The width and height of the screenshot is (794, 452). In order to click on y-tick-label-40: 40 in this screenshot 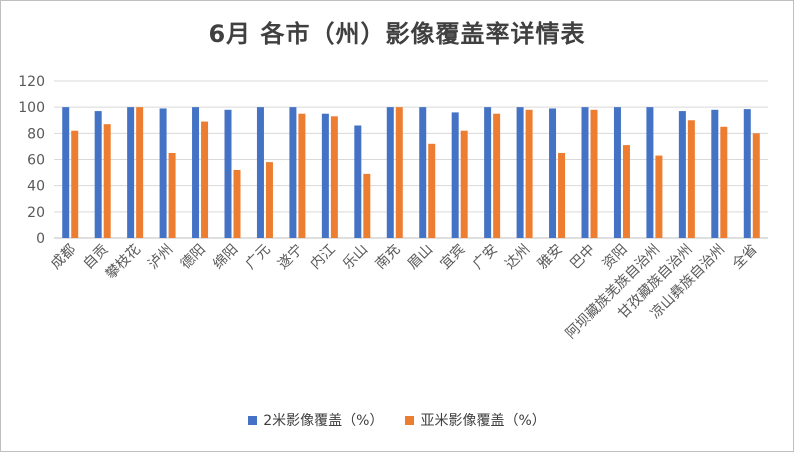, I will do `click(36, 187)`.